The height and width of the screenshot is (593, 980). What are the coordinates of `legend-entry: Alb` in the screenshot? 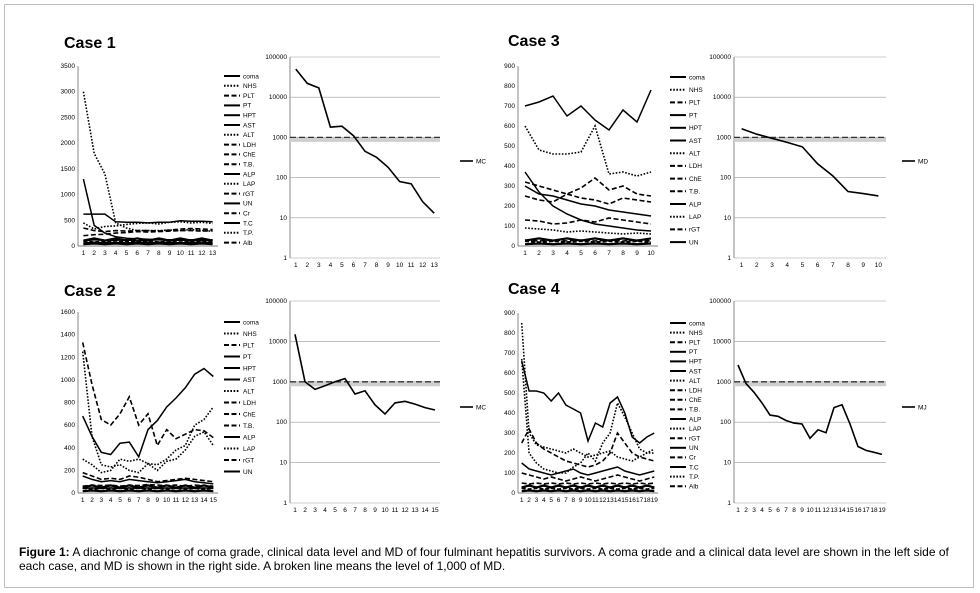 It's located at (248, 243).